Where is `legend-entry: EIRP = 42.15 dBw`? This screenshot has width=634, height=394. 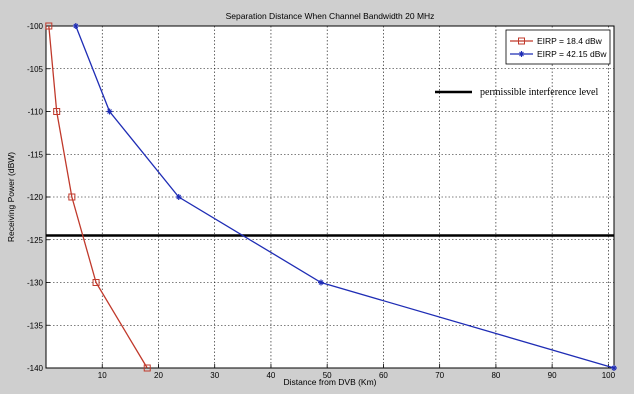
legend-entry: EIRP = 42.15 dBw is located at coordinates (558, 54).